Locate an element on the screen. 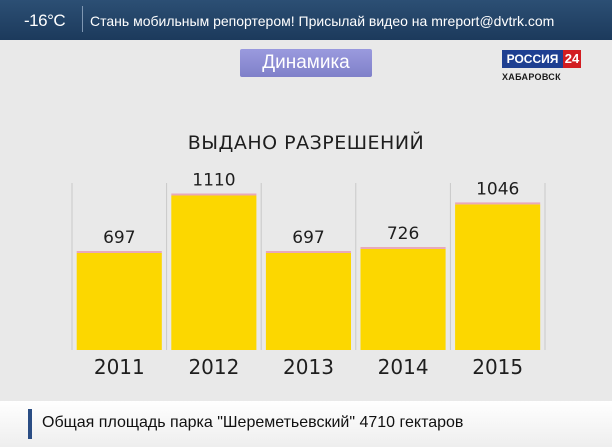  temperature-readout: -16°C is located at coordinates (45, 20).